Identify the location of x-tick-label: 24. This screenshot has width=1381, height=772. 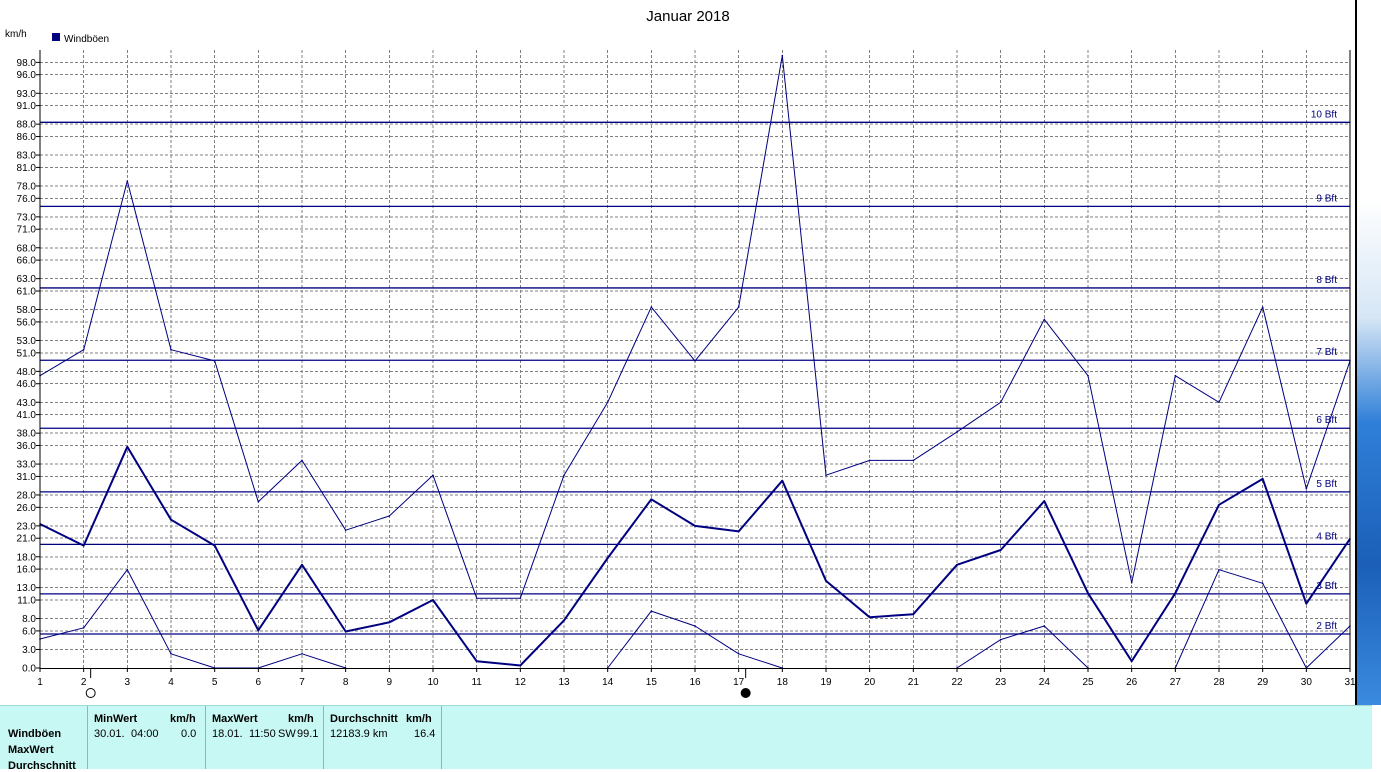
(1045, 682).